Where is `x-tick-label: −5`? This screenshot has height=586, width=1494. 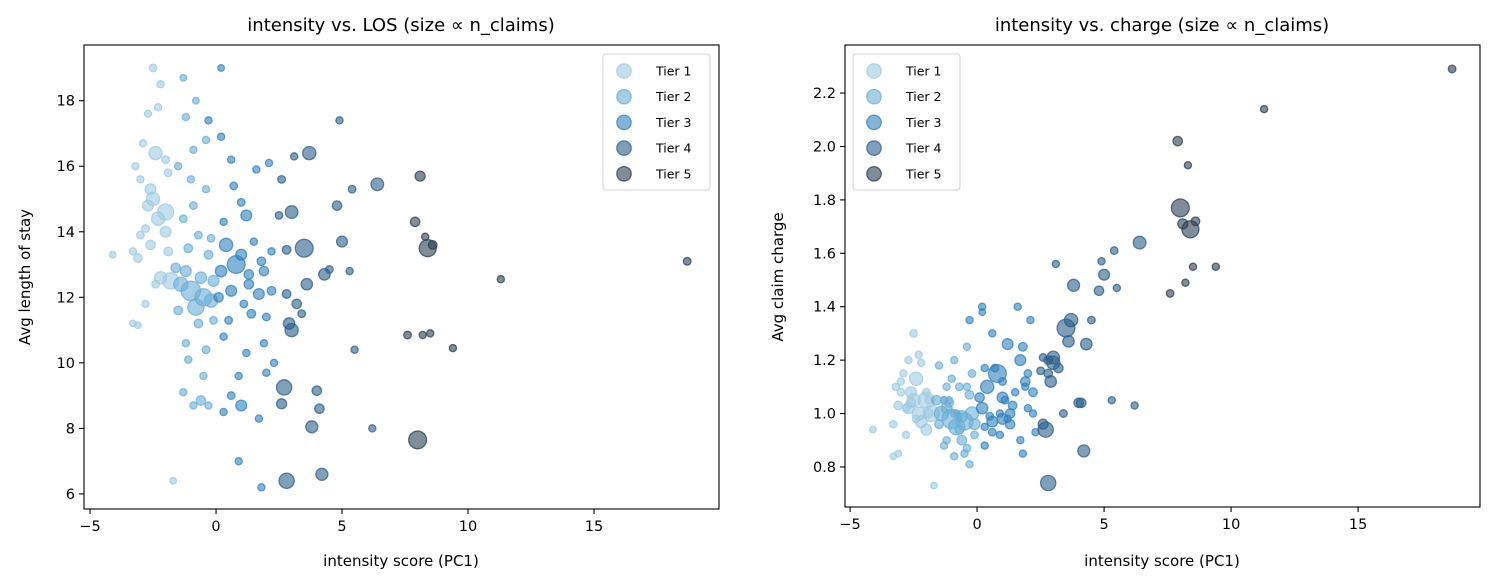 x-tick-label: −5 is located at coordinates (849, 525).